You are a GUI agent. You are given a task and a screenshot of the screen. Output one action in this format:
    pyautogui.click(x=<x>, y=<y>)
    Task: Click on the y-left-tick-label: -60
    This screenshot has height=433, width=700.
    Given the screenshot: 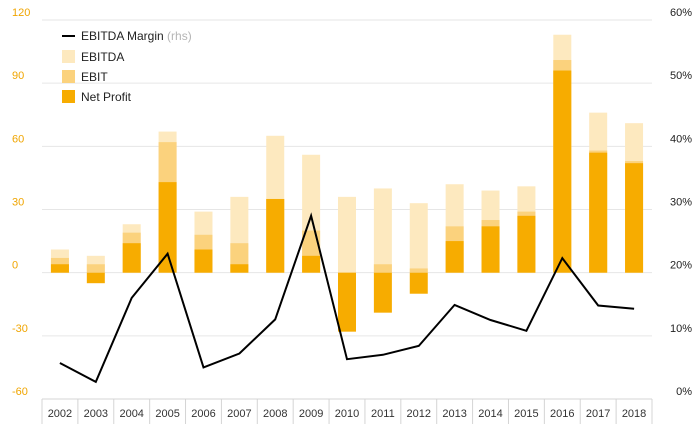 What is the action you would take?
    pyautogui.click(x=20, y=392)
    